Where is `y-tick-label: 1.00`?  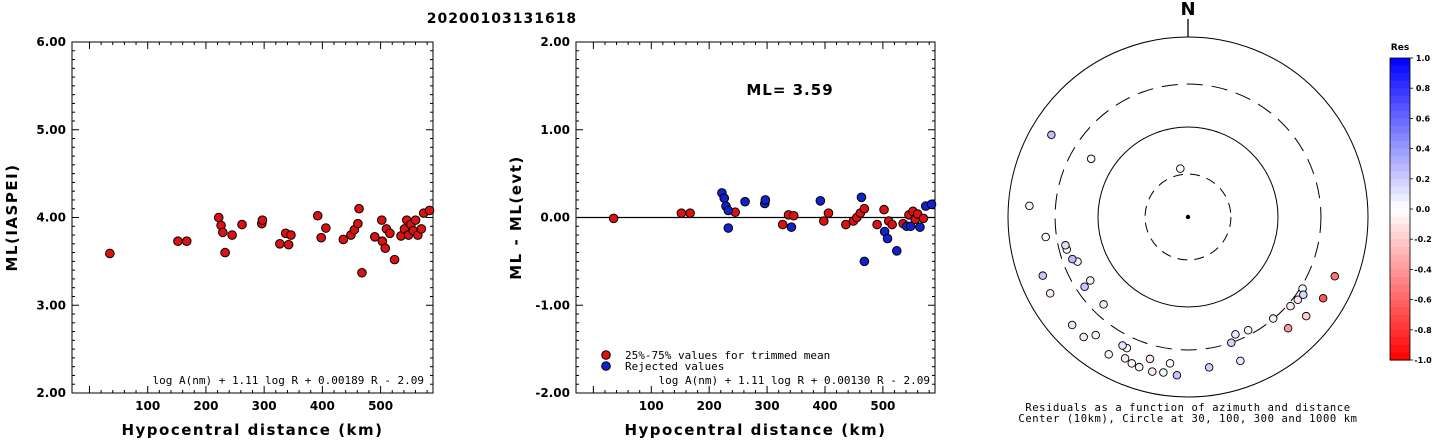 y-tick-label: 1.00 is located at coordinates (555, 130).